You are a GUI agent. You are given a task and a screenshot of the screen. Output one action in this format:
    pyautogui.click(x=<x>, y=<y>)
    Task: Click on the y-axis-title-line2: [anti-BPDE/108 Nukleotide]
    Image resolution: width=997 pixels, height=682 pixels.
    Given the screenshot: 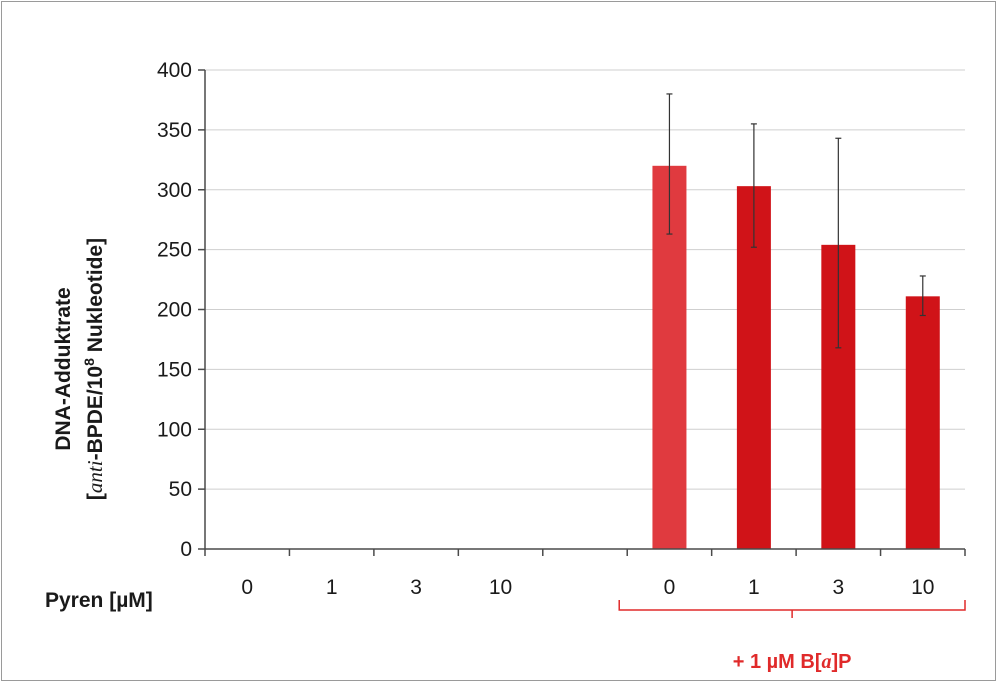 What is the action you would take?
    pyautogui.click(x=94, y=369)
    